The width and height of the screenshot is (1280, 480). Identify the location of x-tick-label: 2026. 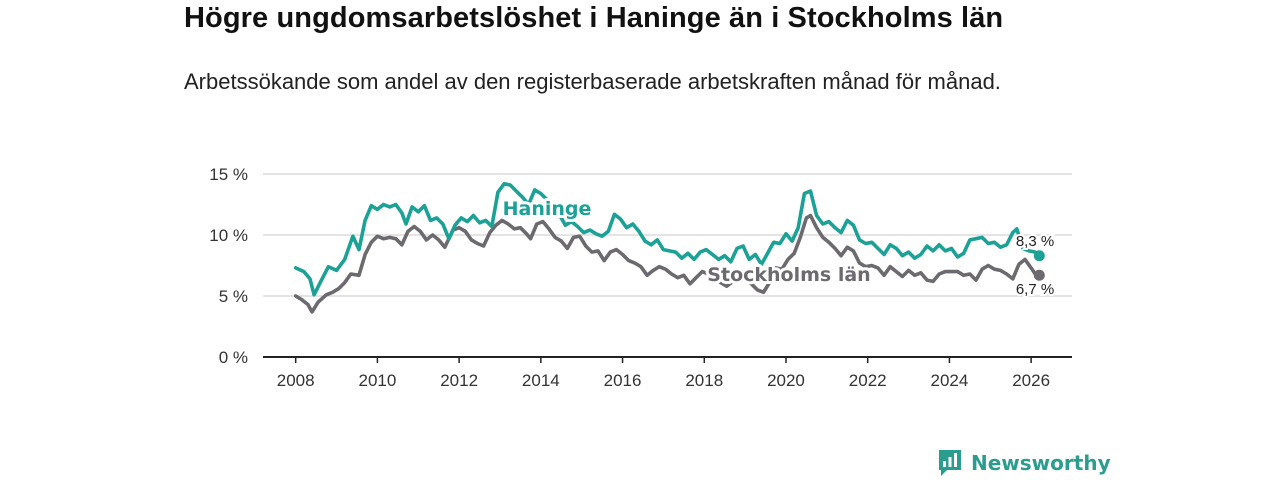
(1031, 380).